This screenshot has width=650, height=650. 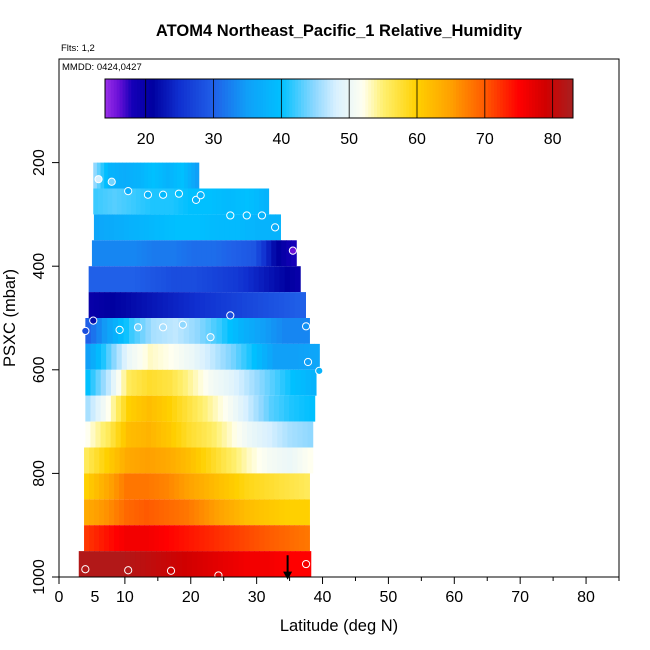 I want to click on x-axis-label: Latitude (deg N), so click(x=339, y=626).